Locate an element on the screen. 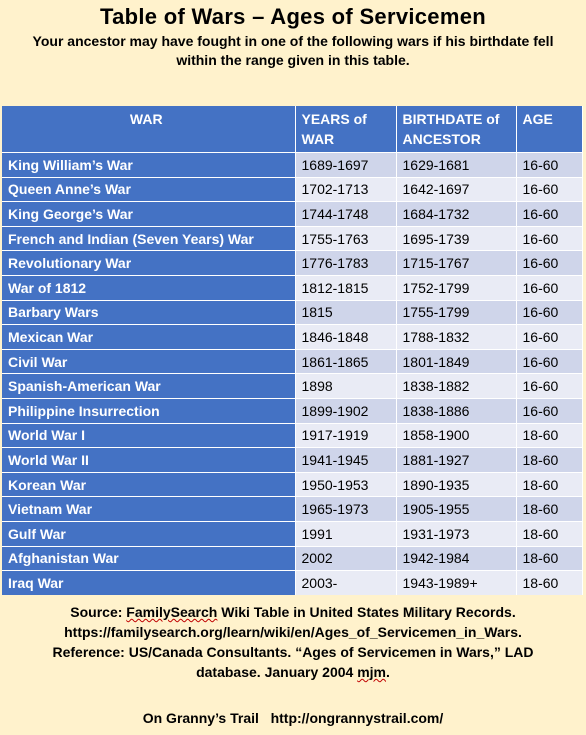 The image size is (586, 735). table-row: Revolutionary War 1776-1783 1715-1767 16-60 is located at coordinates (292, 263).